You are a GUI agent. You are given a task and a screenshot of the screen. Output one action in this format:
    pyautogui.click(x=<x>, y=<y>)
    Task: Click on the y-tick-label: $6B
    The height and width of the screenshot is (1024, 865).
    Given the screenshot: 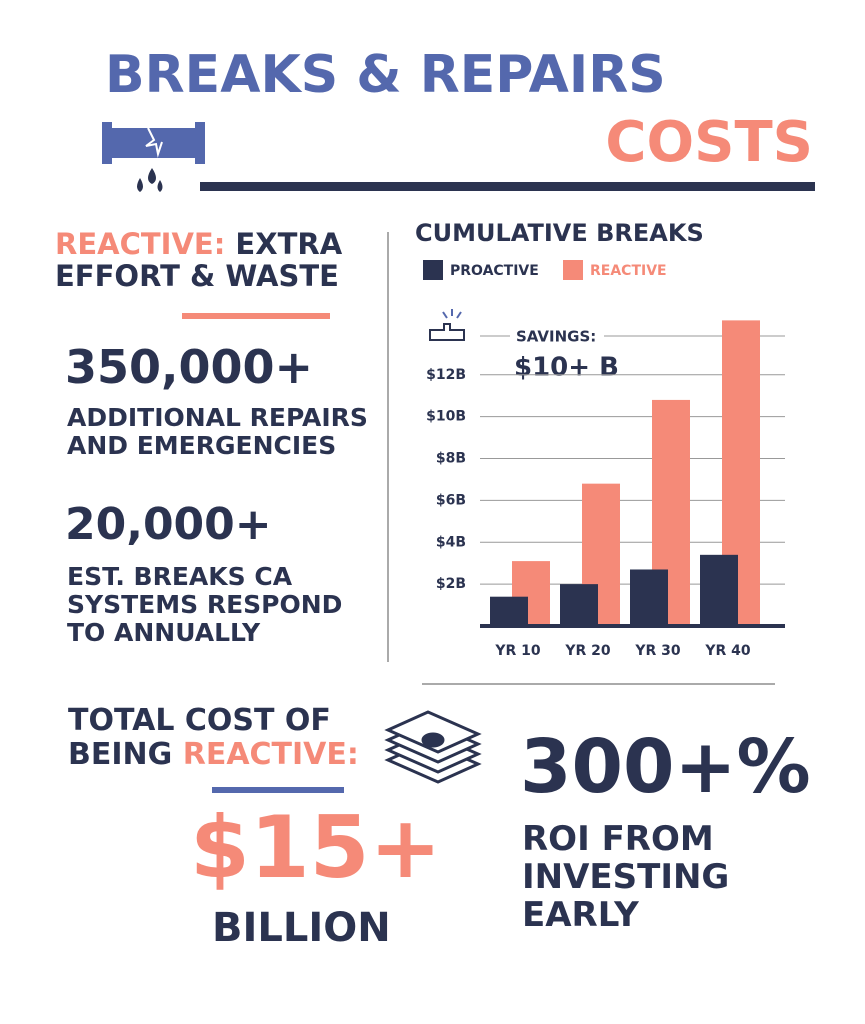 What is the action you would take?
    pyautogui.click(x=451, y=500)
    